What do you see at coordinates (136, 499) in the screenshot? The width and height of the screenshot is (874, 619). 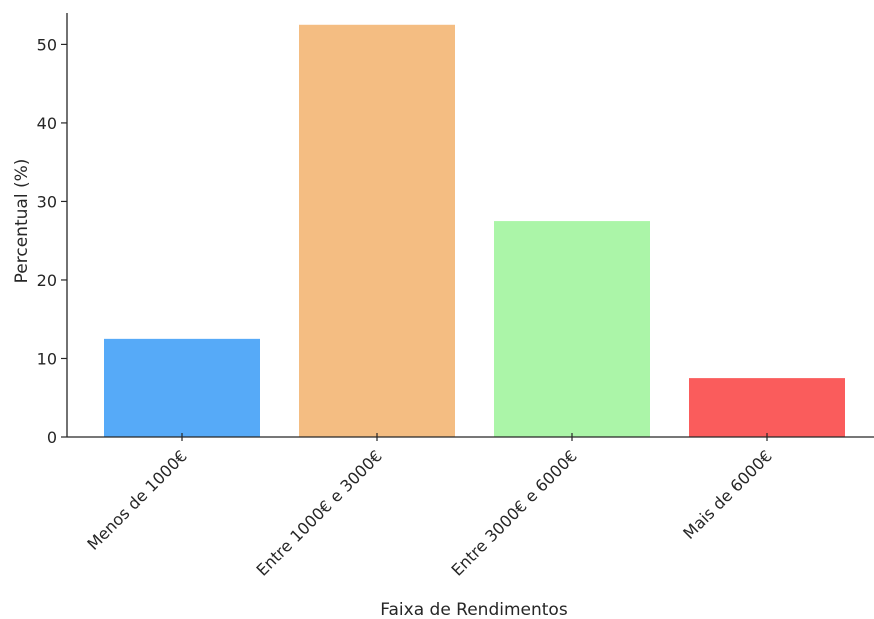 I see `x-tick-label: Menos de 1000€` at bounding box center [136, 499].